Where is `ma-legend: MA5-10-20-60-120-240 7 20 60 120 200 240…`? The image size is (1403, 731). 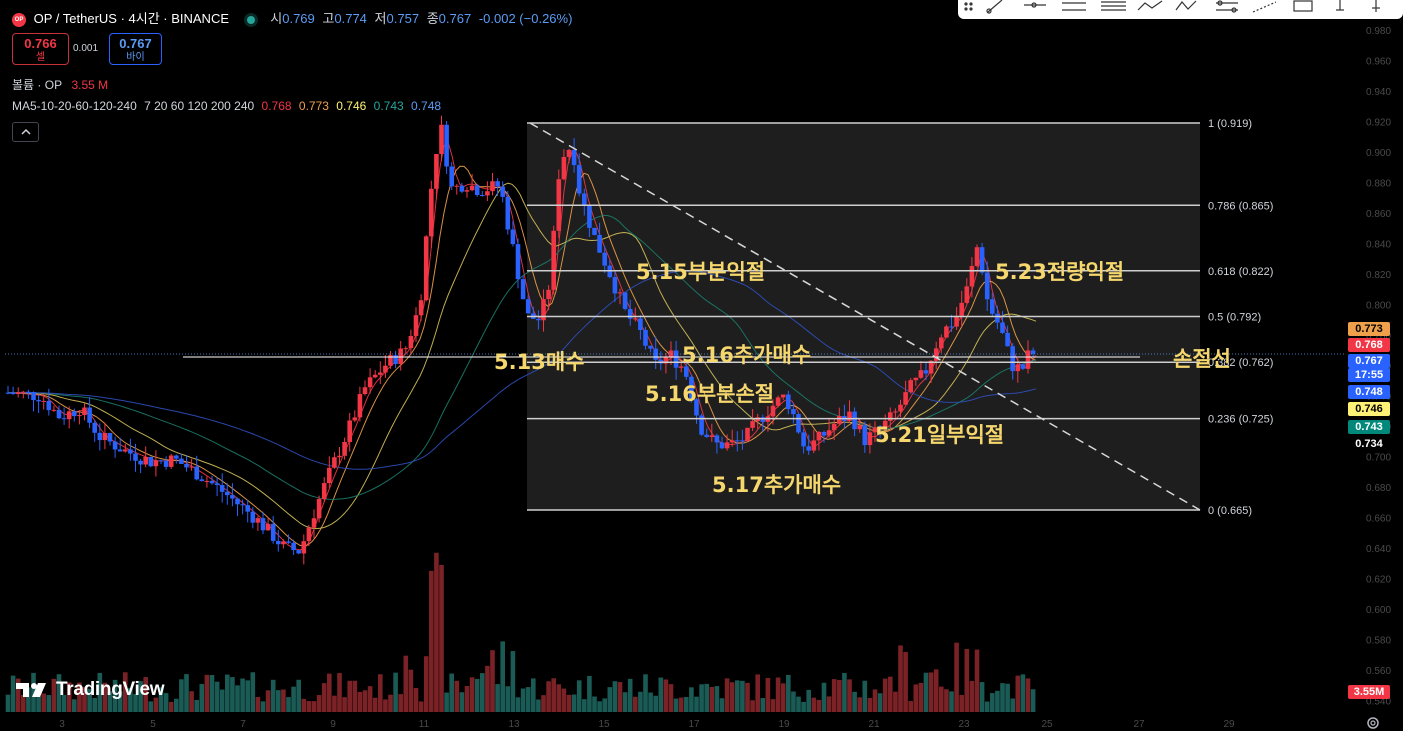 ma-legend: MA5-10-20-60-120-240 7 20 60 120 200 240… is located at coordinates (226, 106).